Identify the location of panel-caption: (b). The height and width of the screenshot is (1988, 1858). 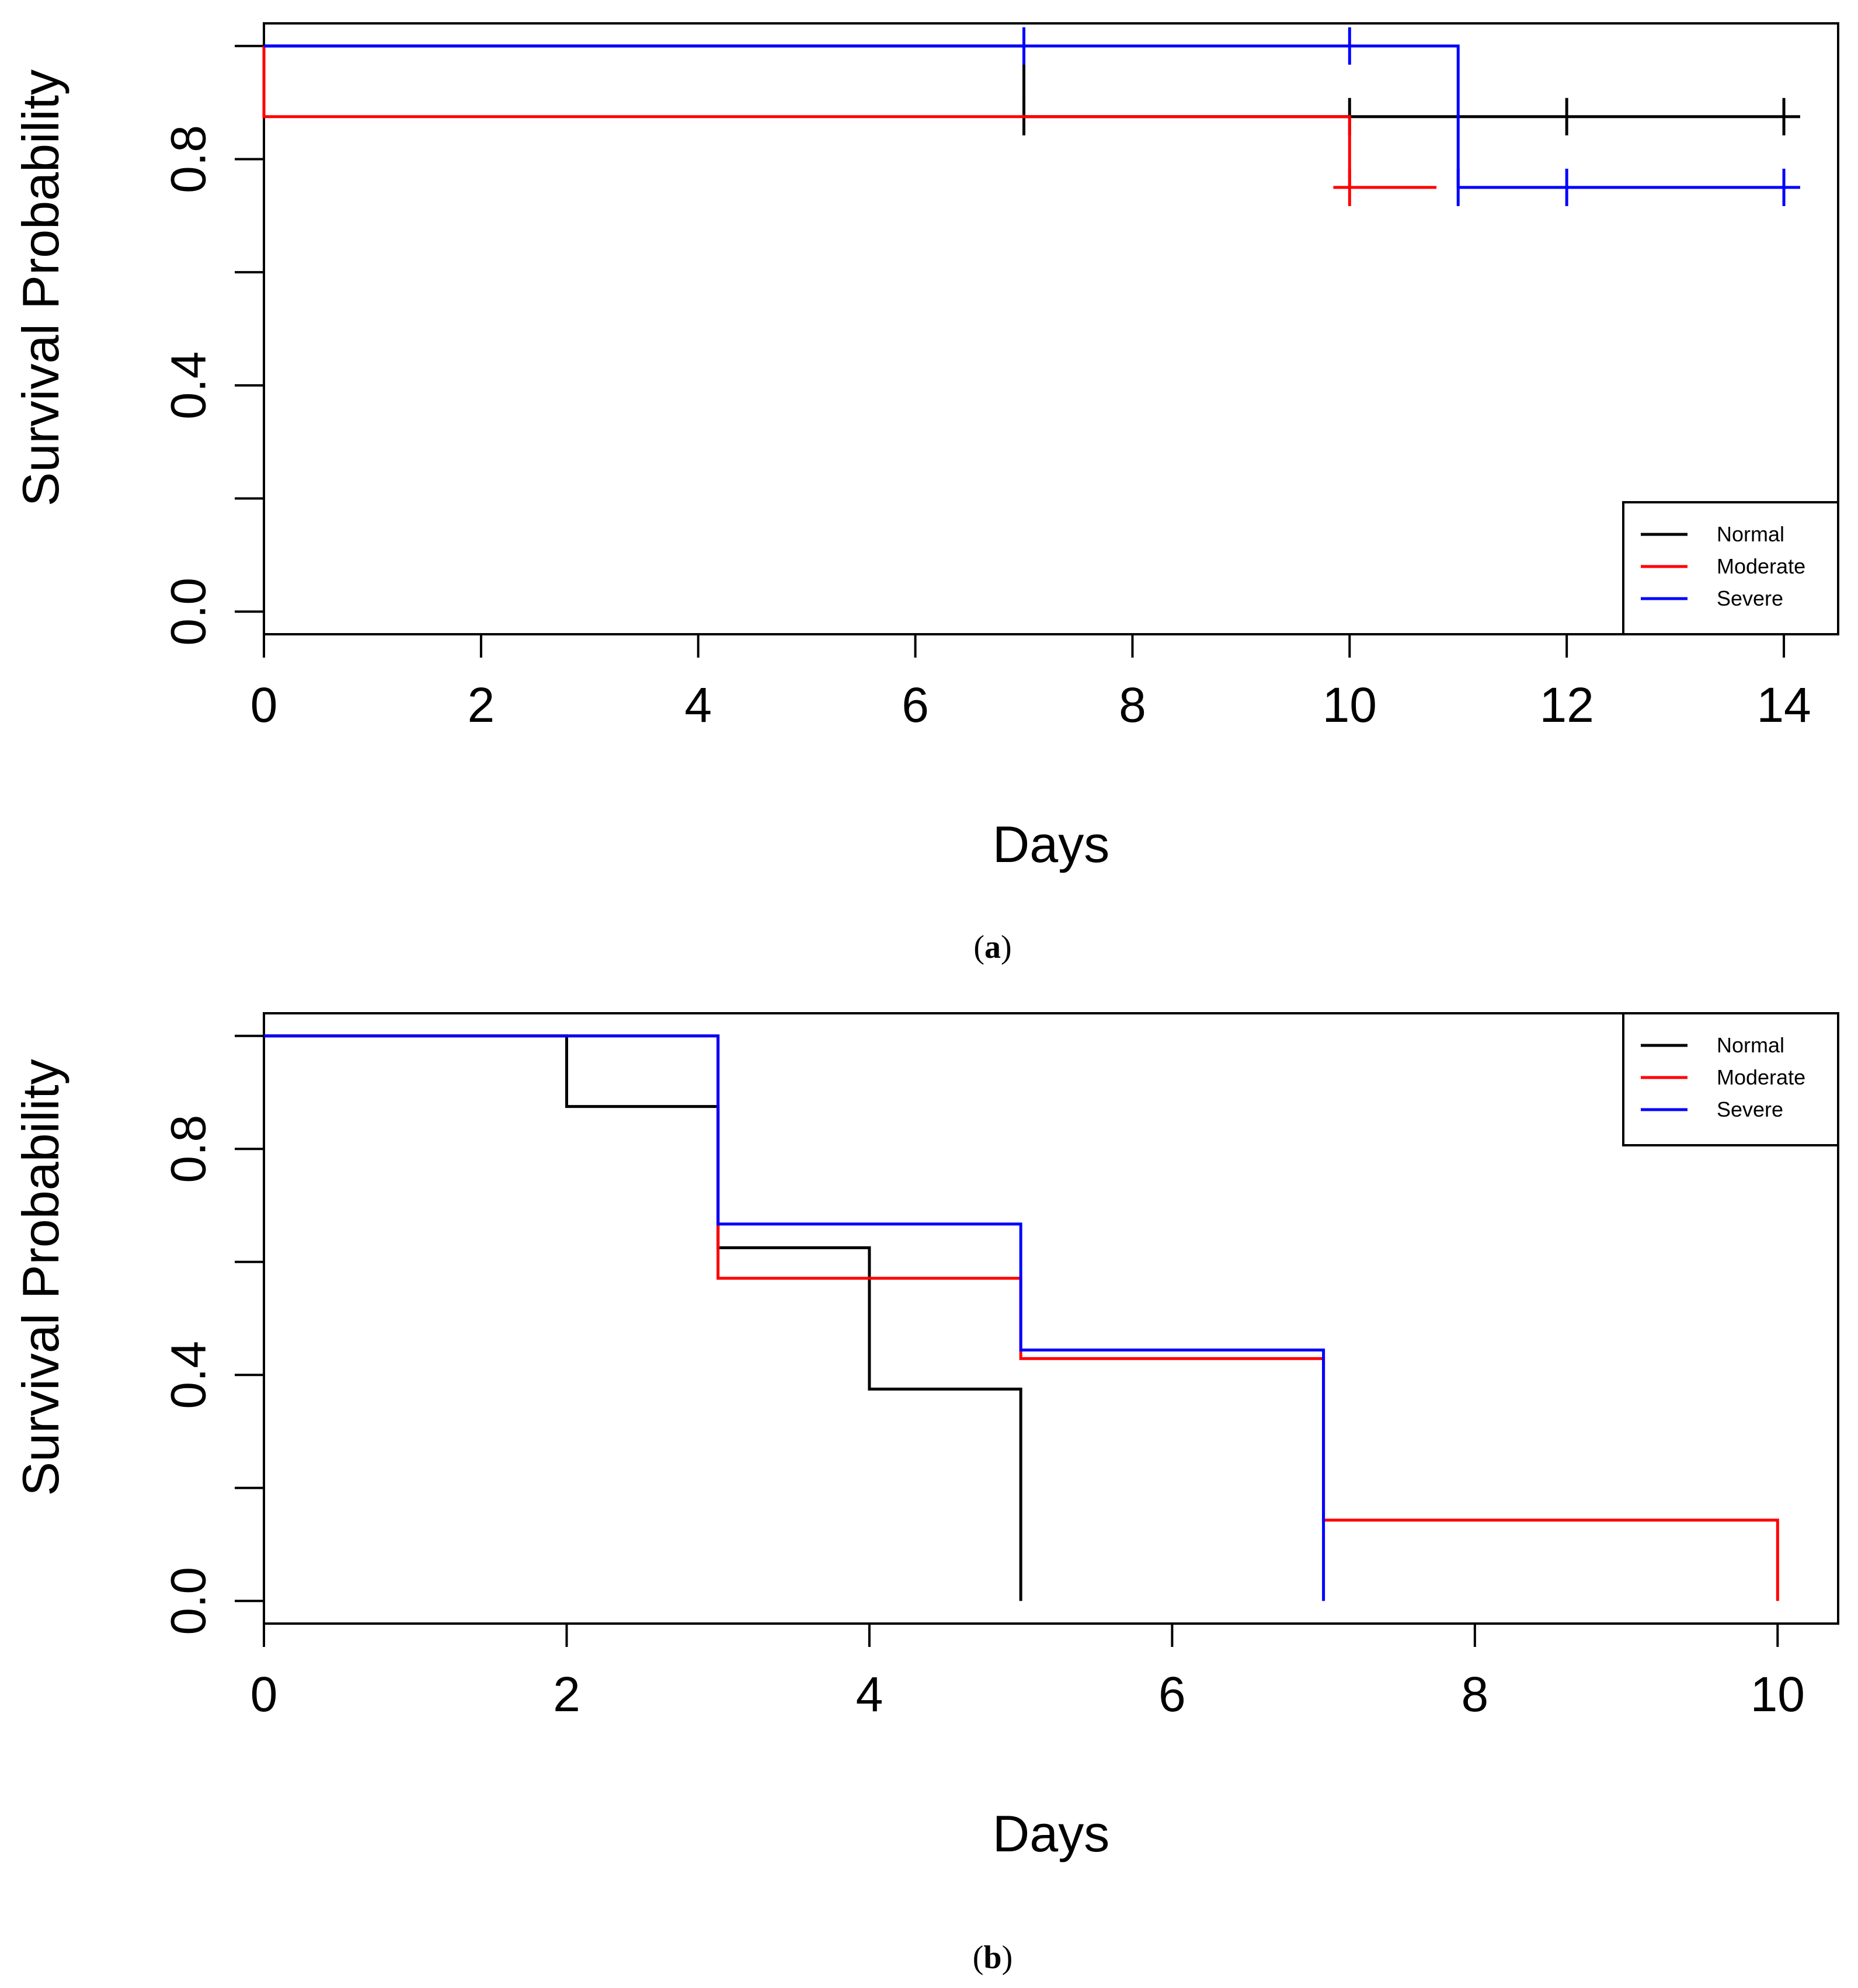
(992, 1958).